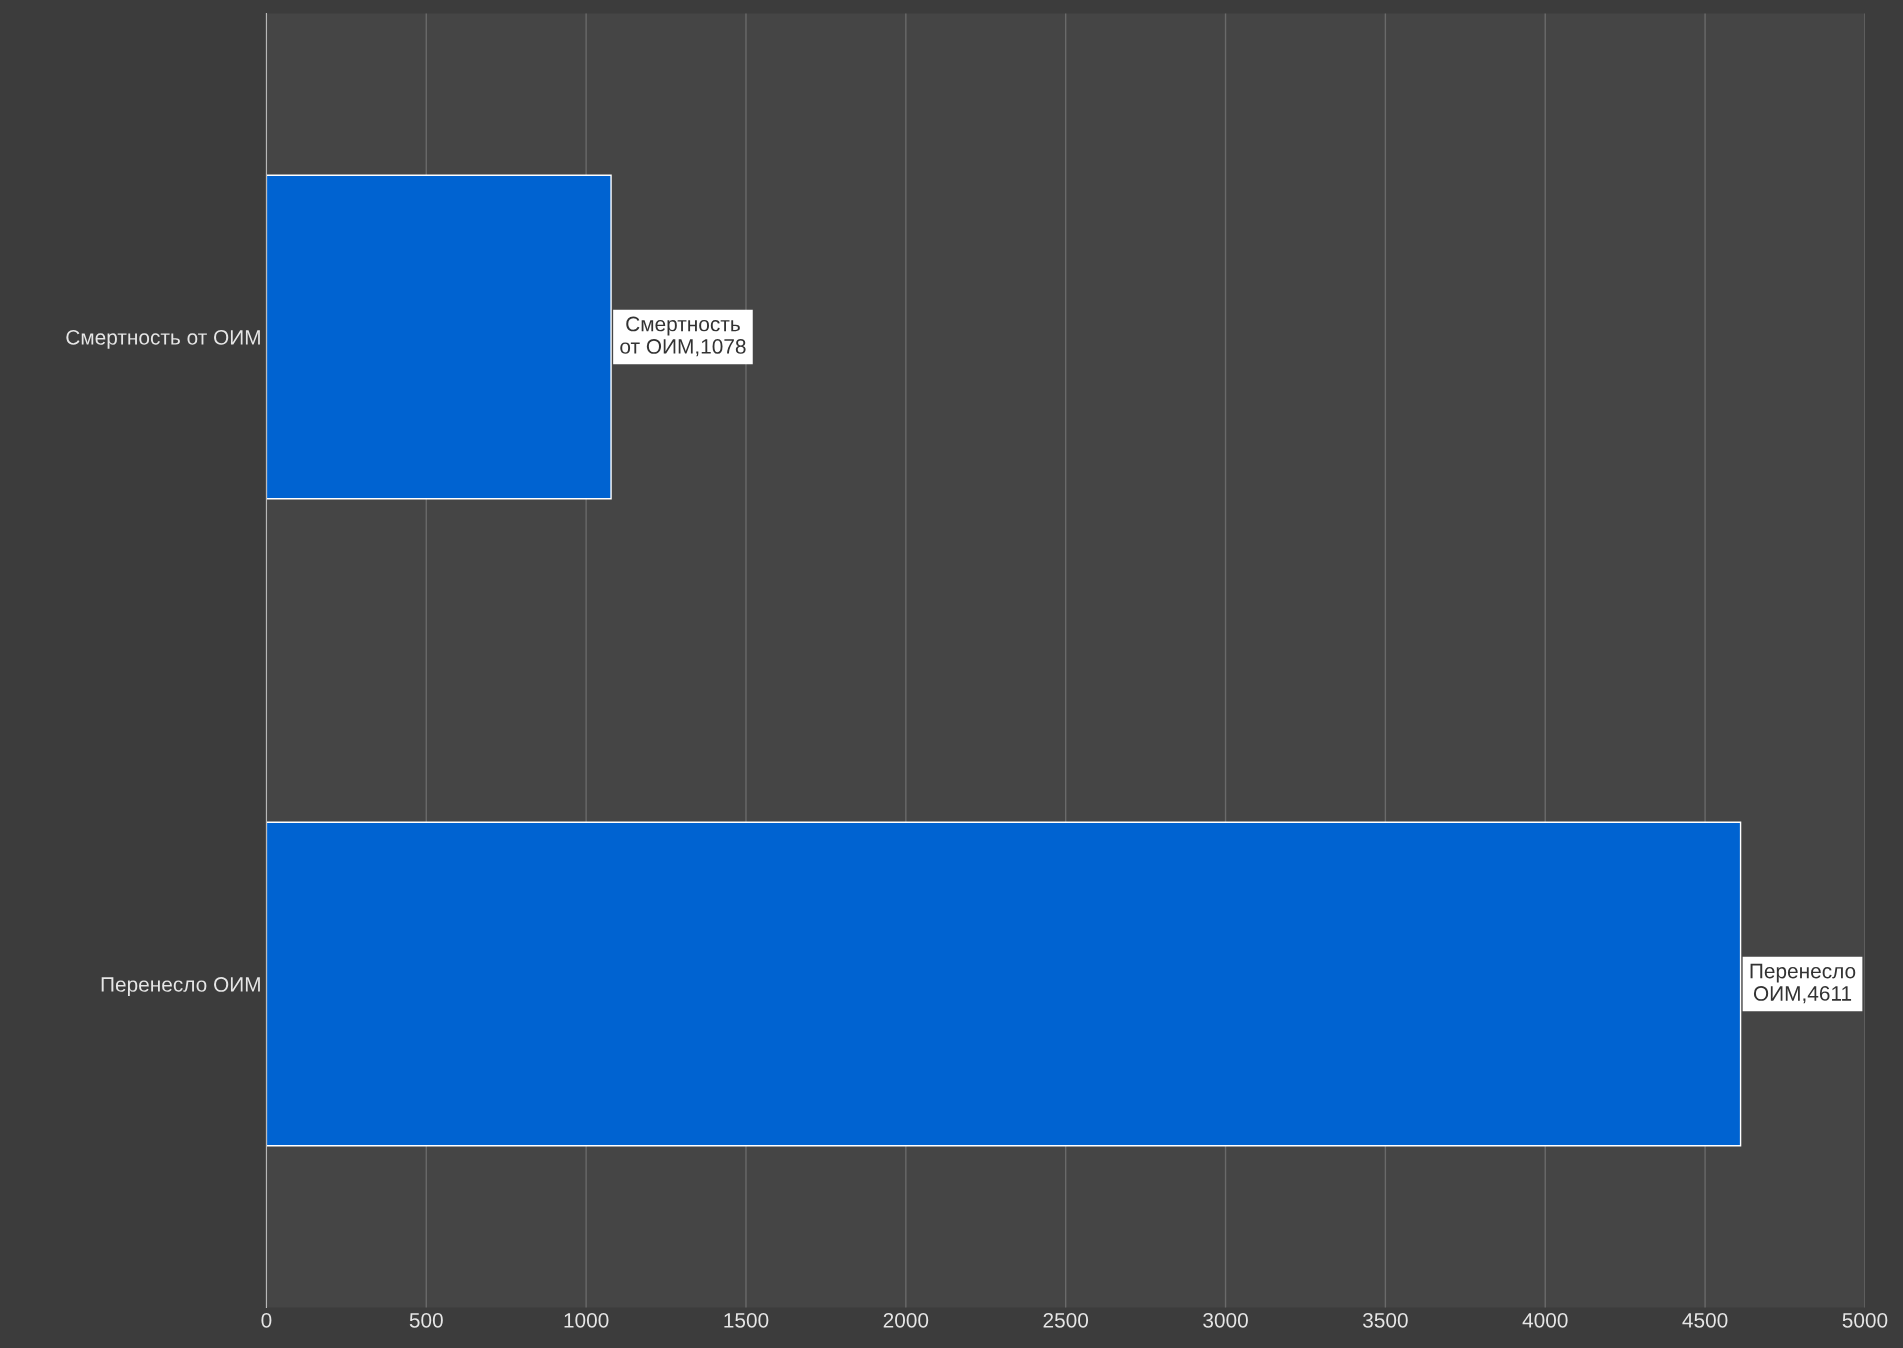  Describe the element at coordinates (163, 339) in the screenshot. I see `y-tick-label: Смертность от ОИМ` at that location.